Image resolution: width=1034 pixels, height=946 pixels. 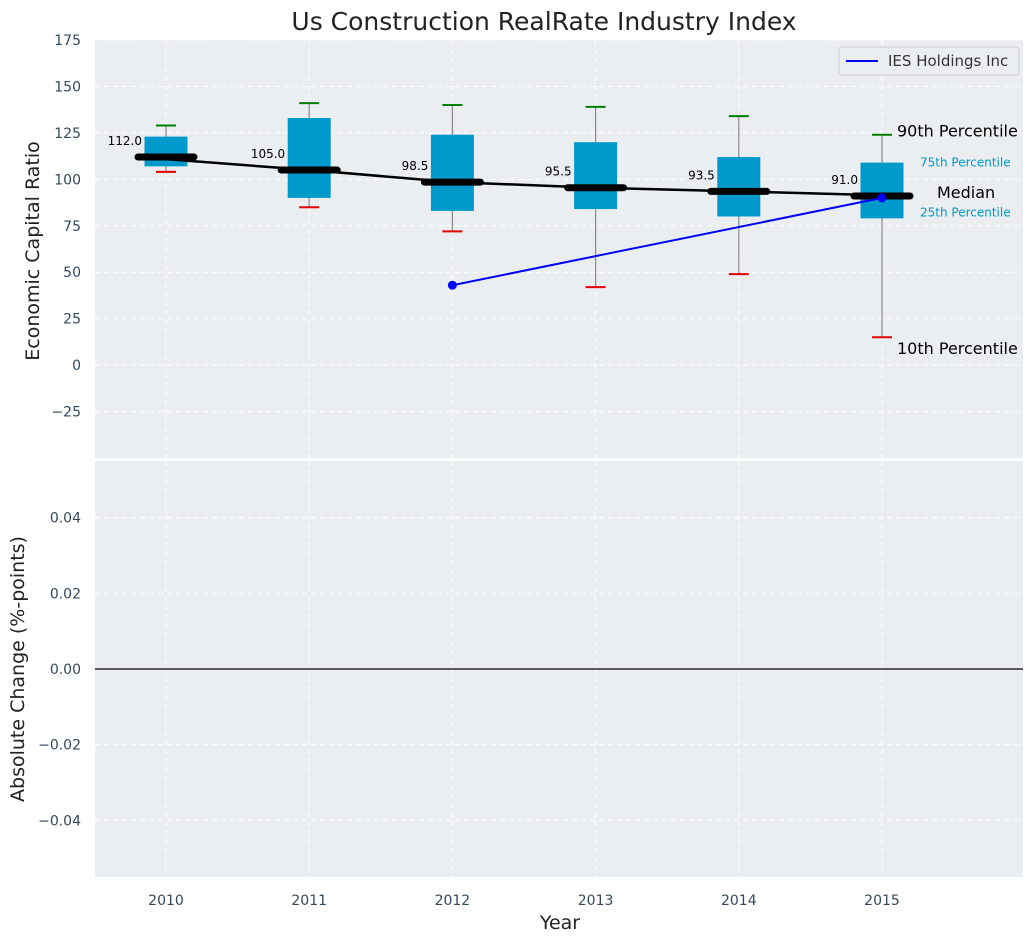 I want to click on top-y-tick-label: 25, so click(x=72, y=320).